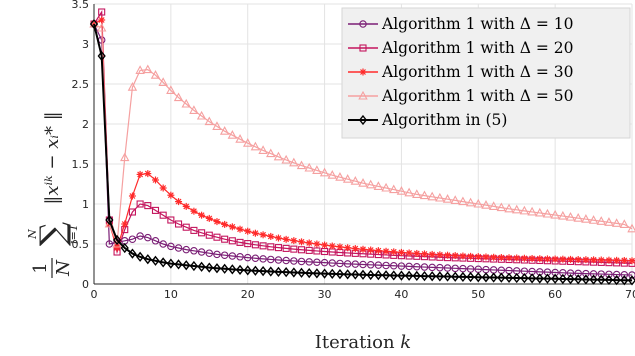 Image resolution: width=635 pixels, height=356 pixels. What do you see at coordinates (555, 294) in the screenshot?
I see `x-tick-label: 60` at bounding box center [555, 294].